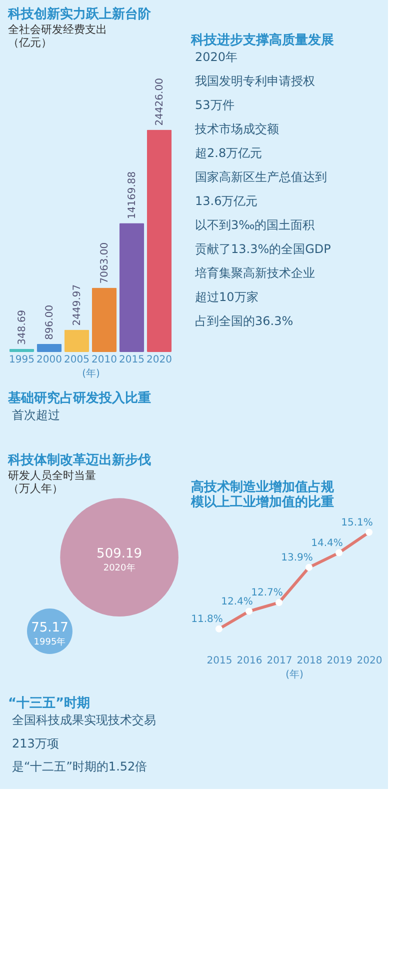 The height and width of the screenshot is (973, 400). I want to click on text: 科技体制改革迈出新步伐, so click(79, 460).